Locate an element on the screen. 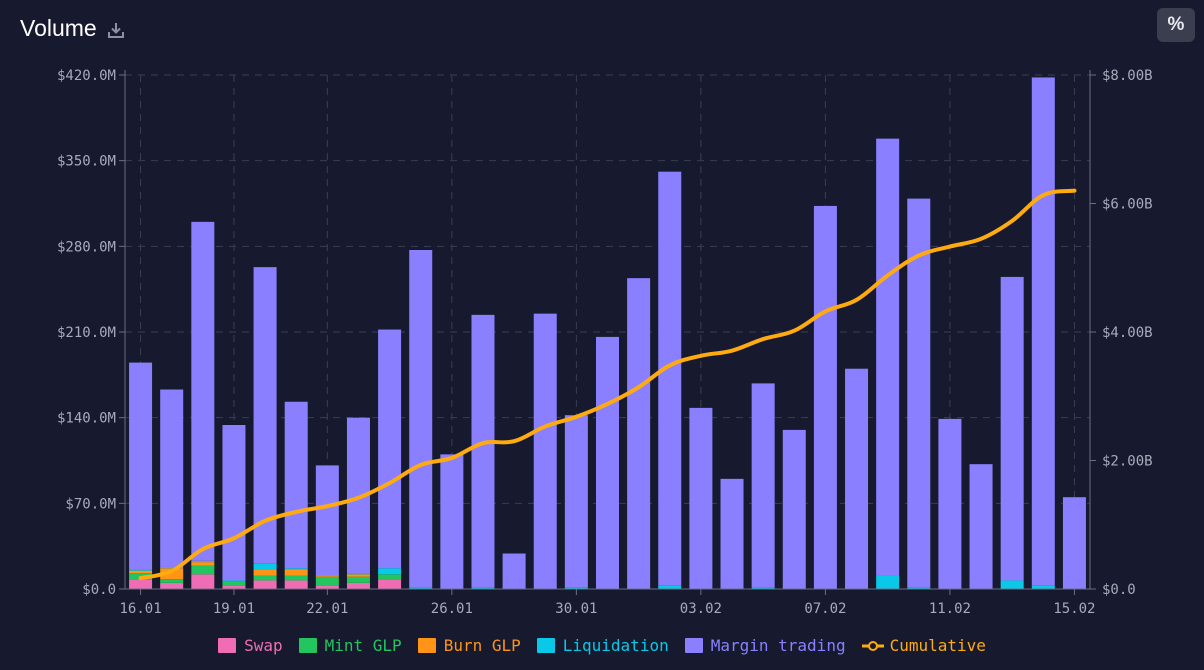 The image size is (1204, 670). legend-item-liquidation: Liquidation is located at coordinates (602, 645).